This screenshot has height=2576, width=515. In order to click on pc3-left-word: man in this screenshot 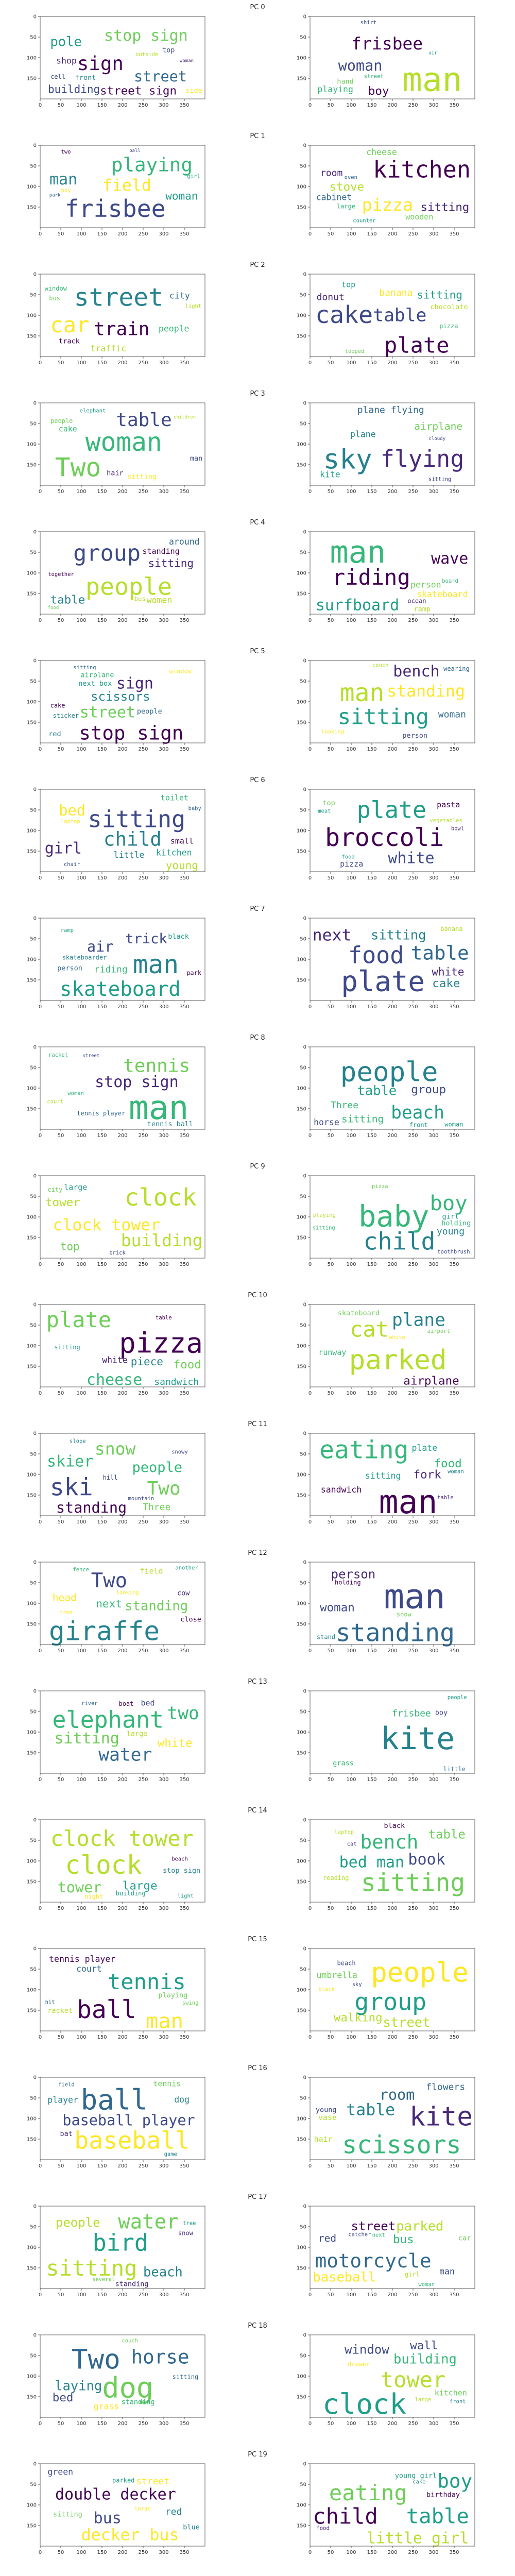, I will do `click(196, 459)`.